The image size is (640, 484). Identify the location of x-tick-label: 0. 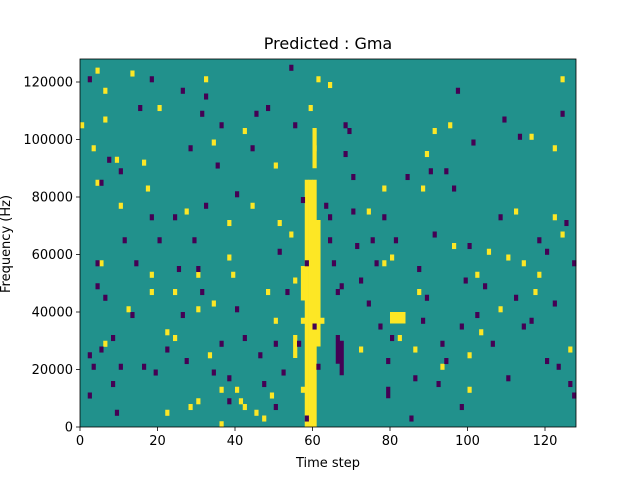
(80, 441).